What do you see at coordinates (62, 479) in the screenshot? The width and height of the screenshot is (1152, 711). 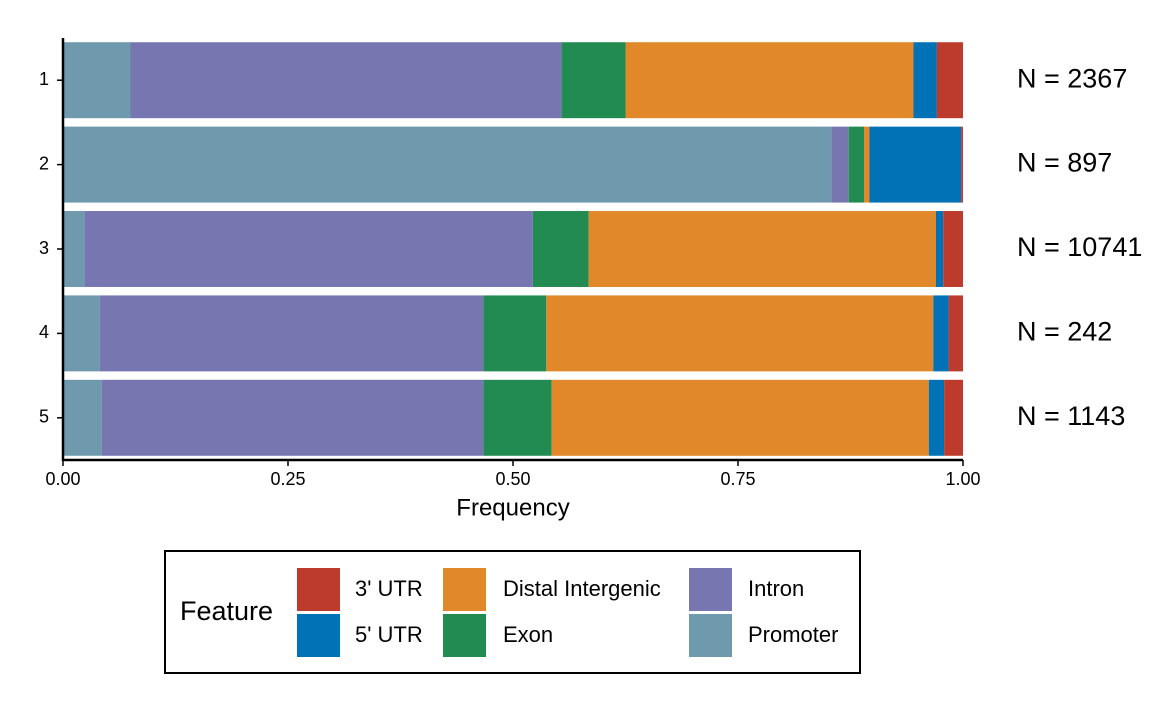 I see `x-tick-label: 0.00` at bounding box center [62, 479].